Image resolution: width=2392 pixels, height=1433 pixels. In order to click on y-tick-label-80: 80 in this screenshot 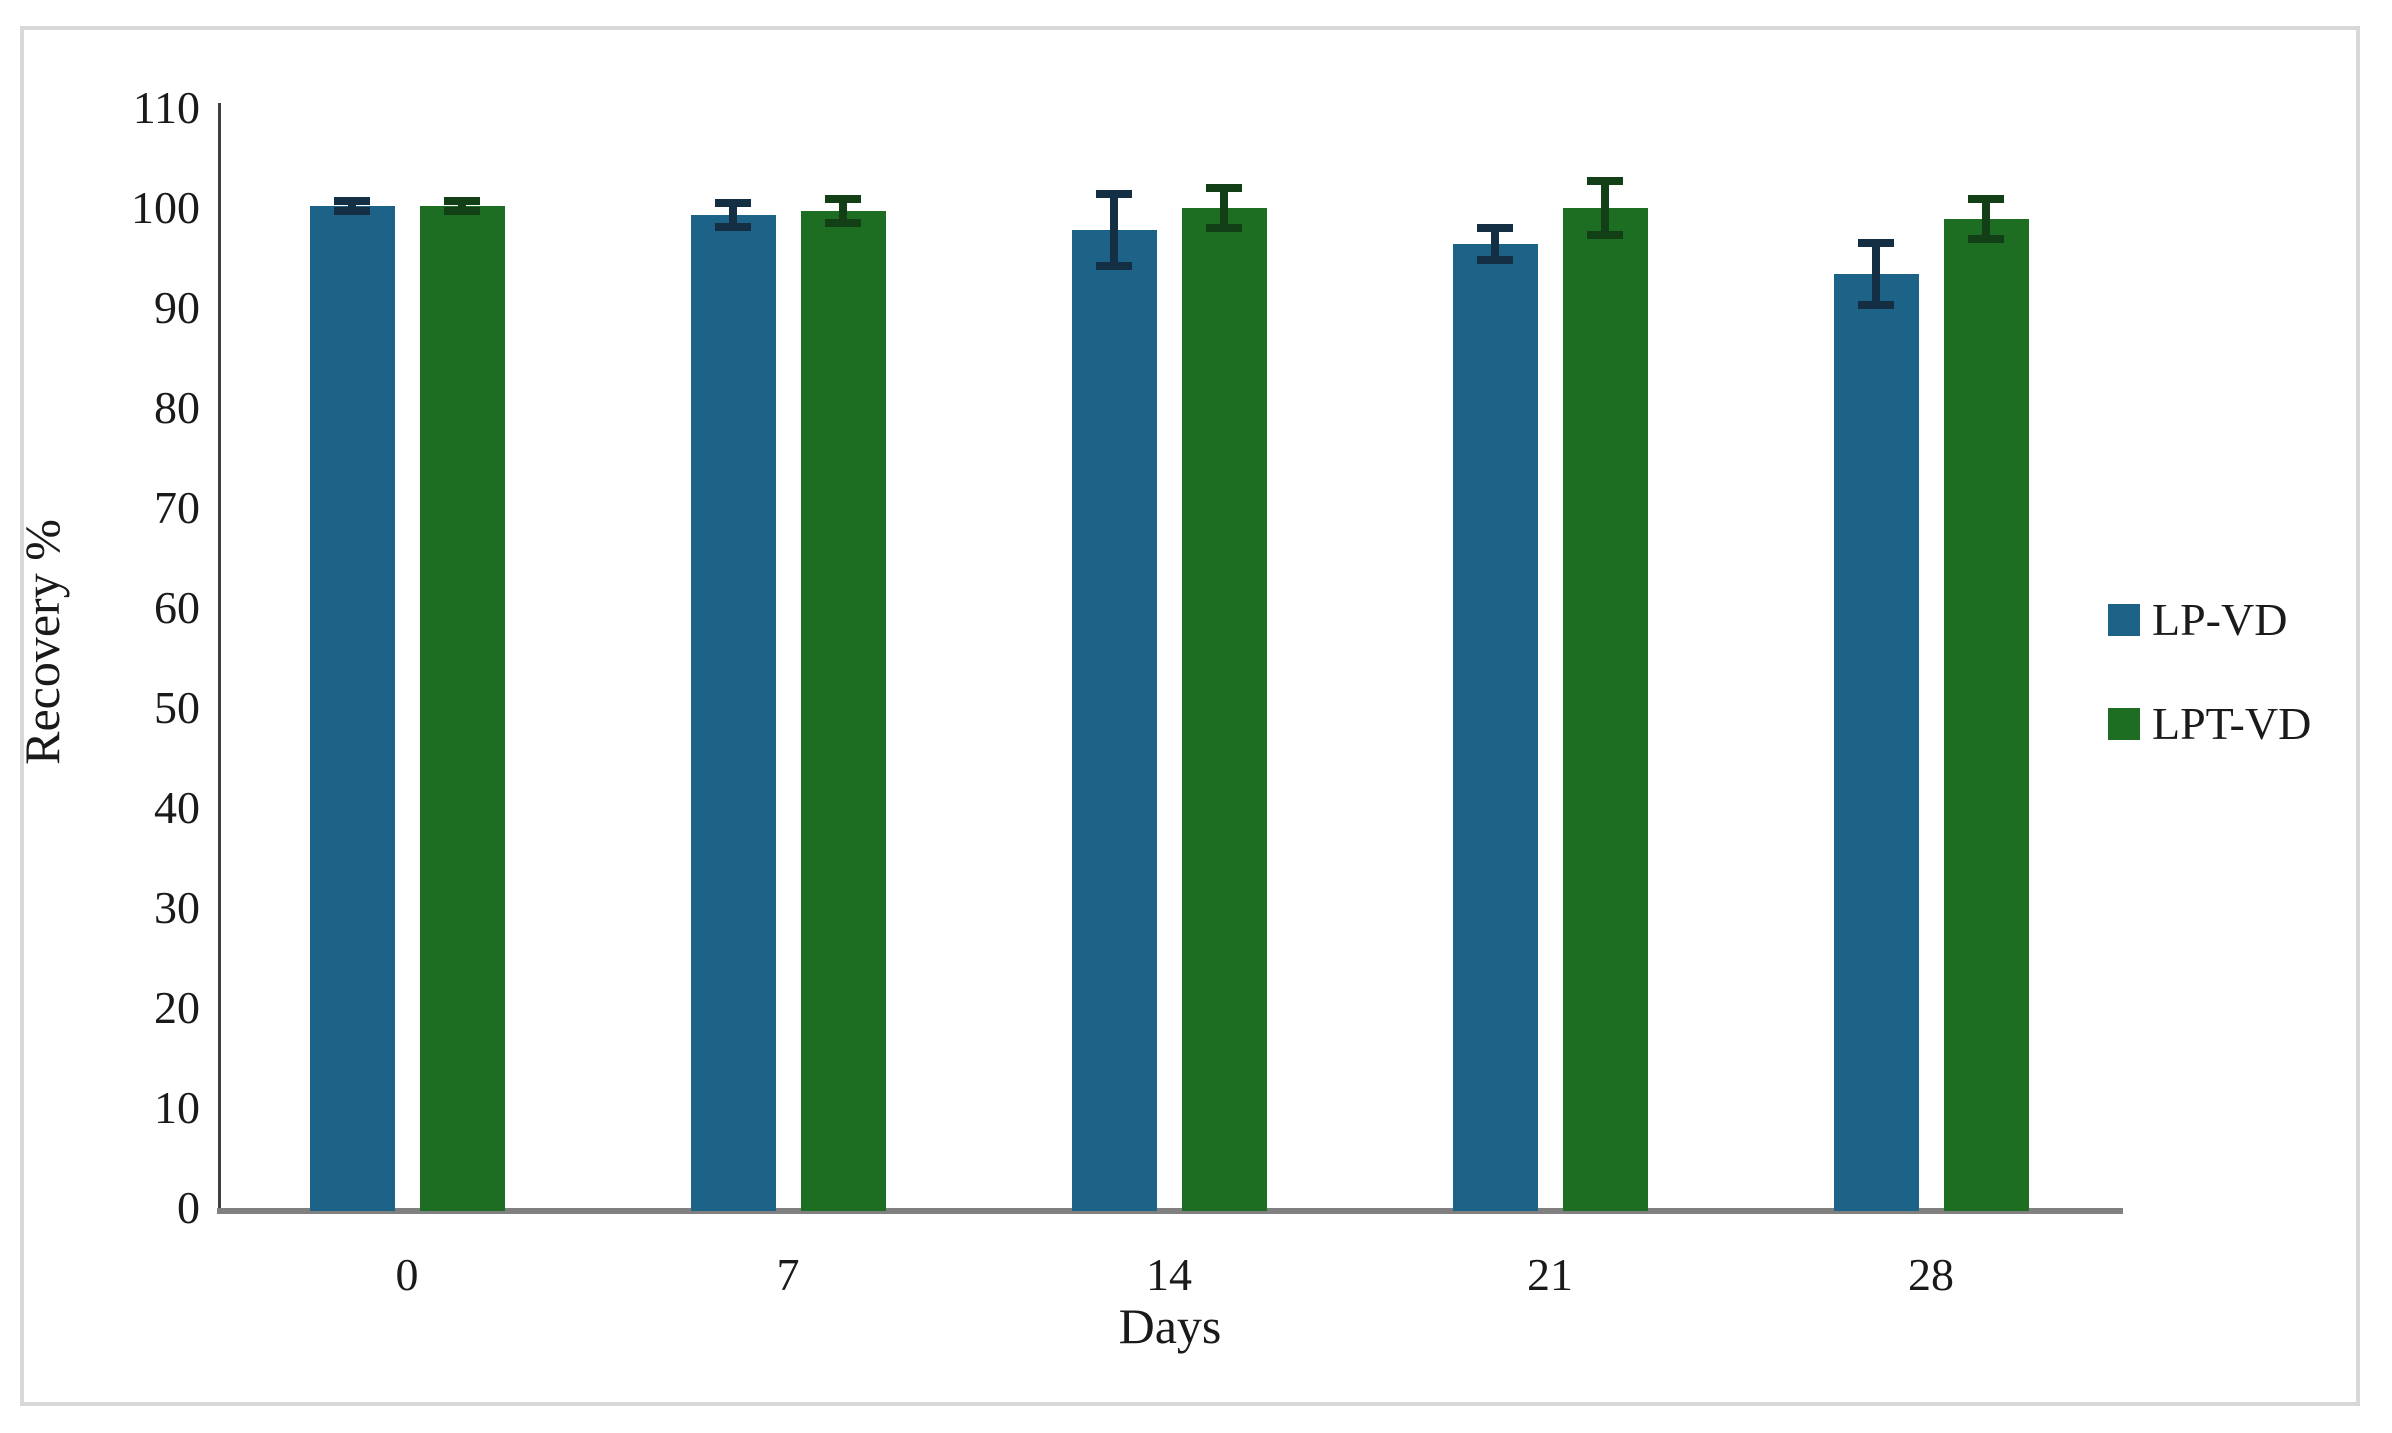, I will do `click(177, 407)`.